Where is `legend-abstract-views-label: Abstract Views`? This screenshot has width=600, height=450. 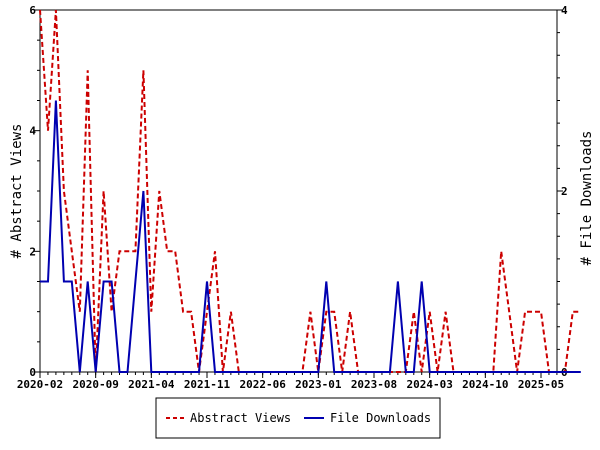 legend-abstract-views-label: Abstract Views is located at coordinates (240, 418).